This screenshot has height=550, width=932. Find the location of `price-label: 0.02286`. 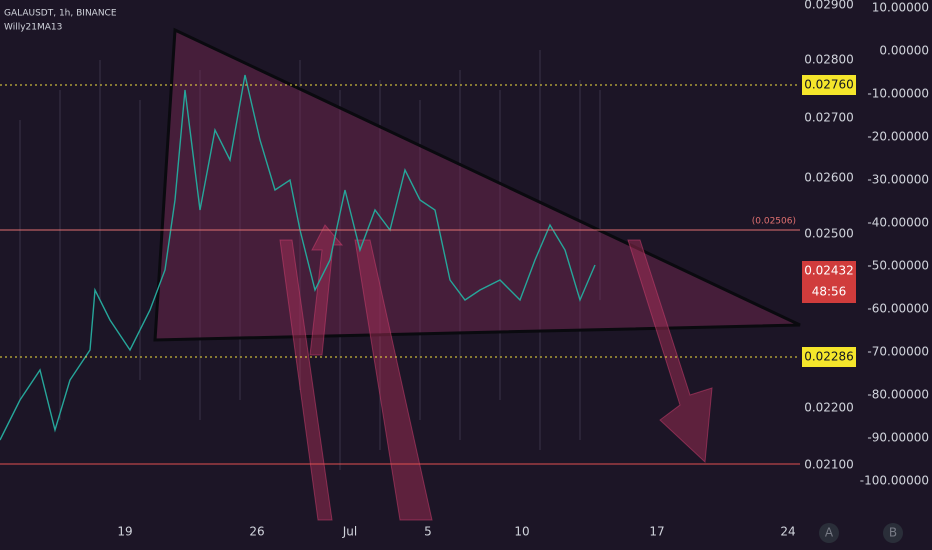

price-label: 0.02286 is located at coordinates (829, 357).